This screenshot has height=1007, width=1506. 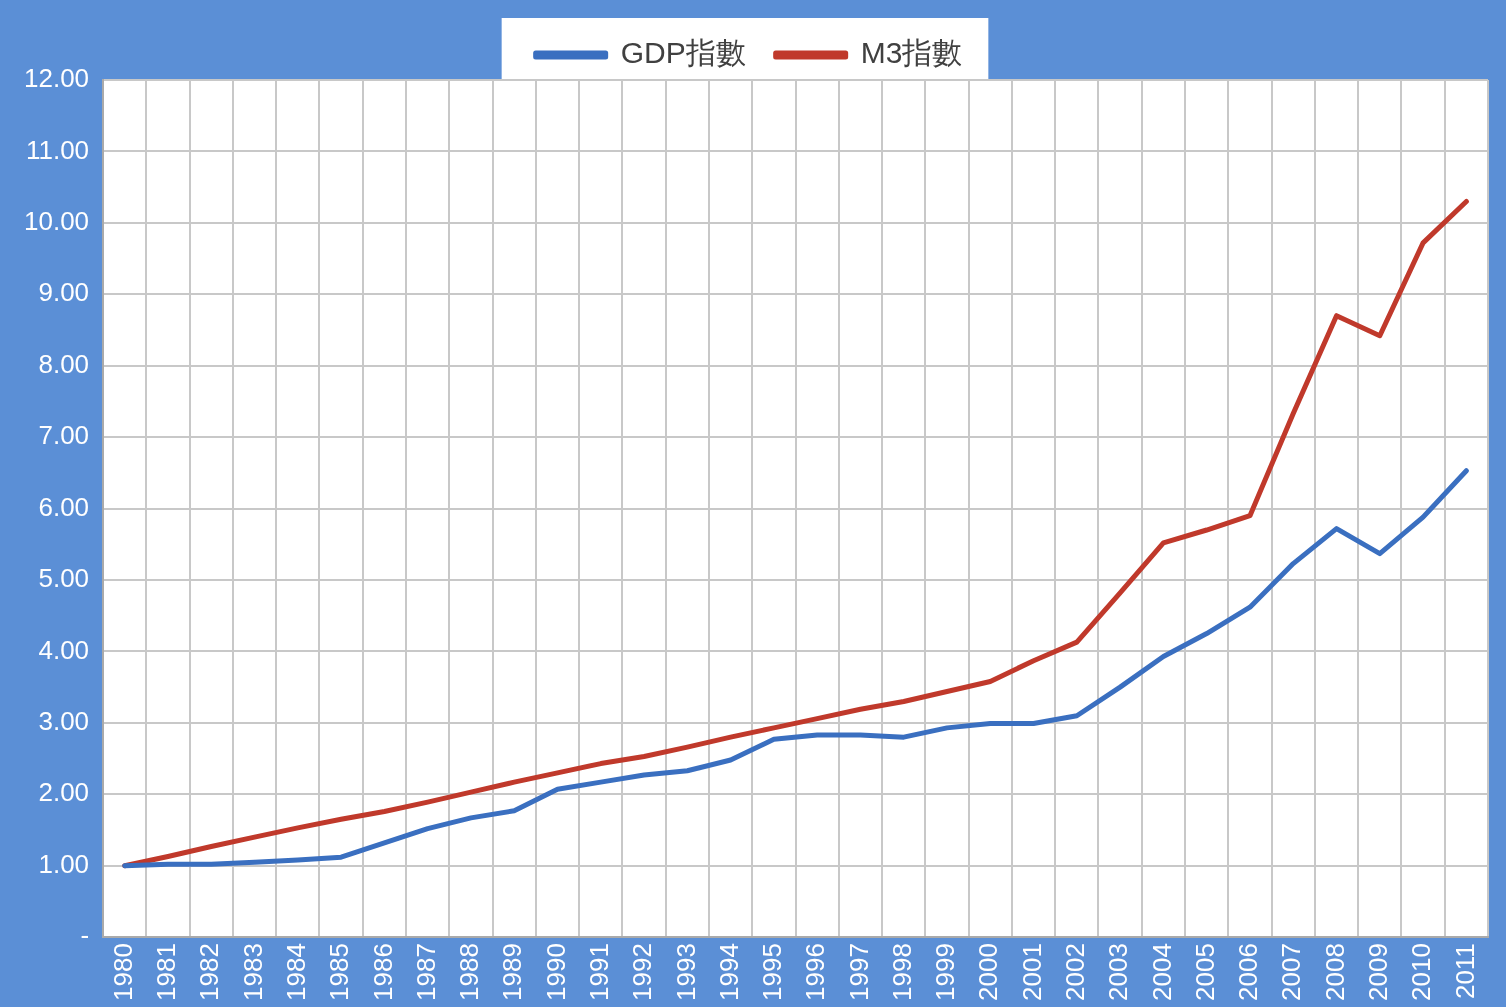 What do you see at coordinates (295, 972) in the screenshot?
I see `x-tick-label: 1984` at bounding box center [295, 972].